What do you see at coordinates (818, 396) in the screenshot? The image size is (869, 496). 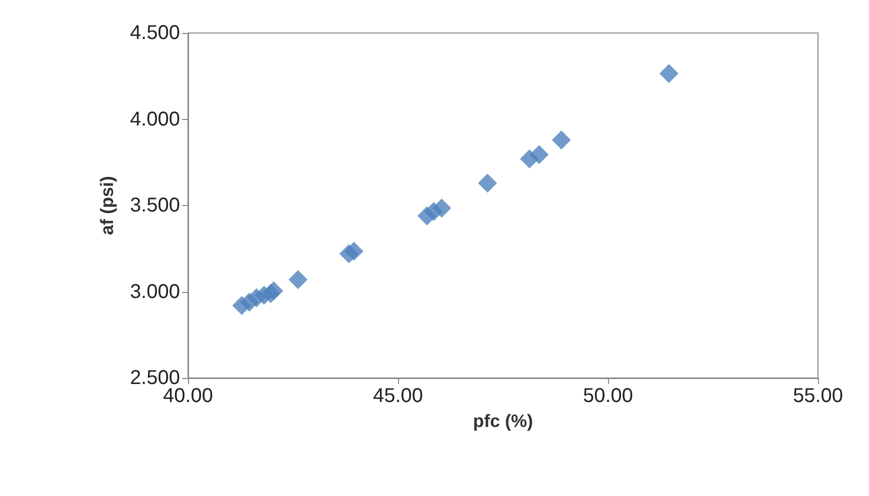 I see `x-tick-label: 55.00` at bounding box center [818, 396].